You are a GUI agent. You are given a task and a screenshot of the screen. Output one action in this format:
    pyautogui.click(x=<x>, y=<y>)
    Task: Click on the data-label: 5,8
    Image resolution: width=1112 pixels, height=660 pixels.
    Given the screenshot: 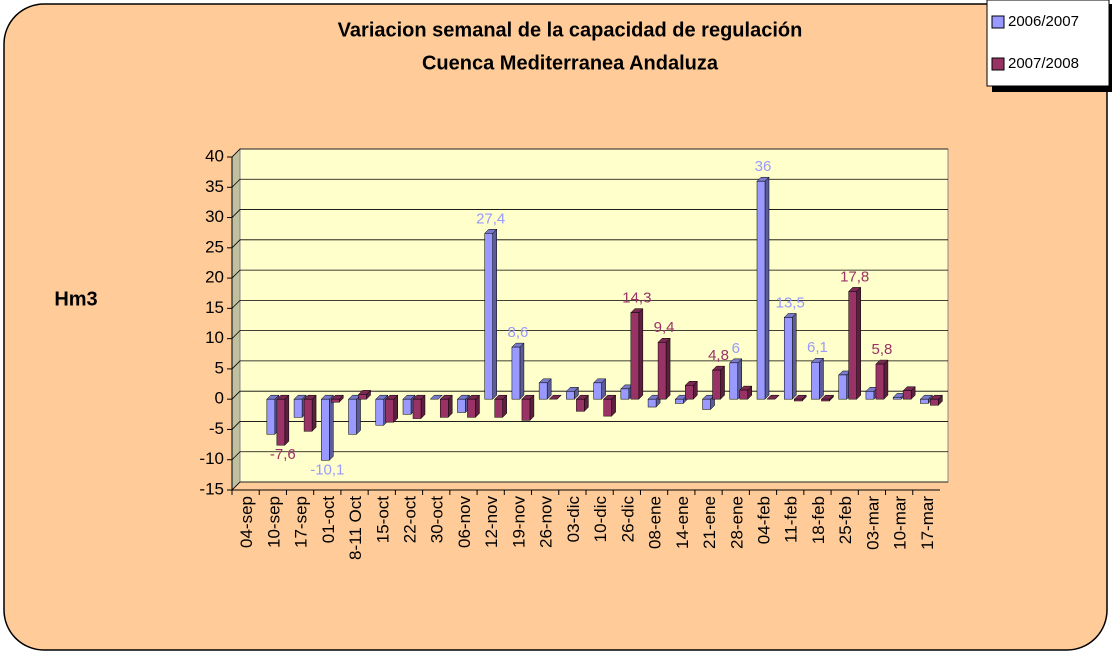 What is the action you would take?
    pyautogui.click(x=881, y=349)
    